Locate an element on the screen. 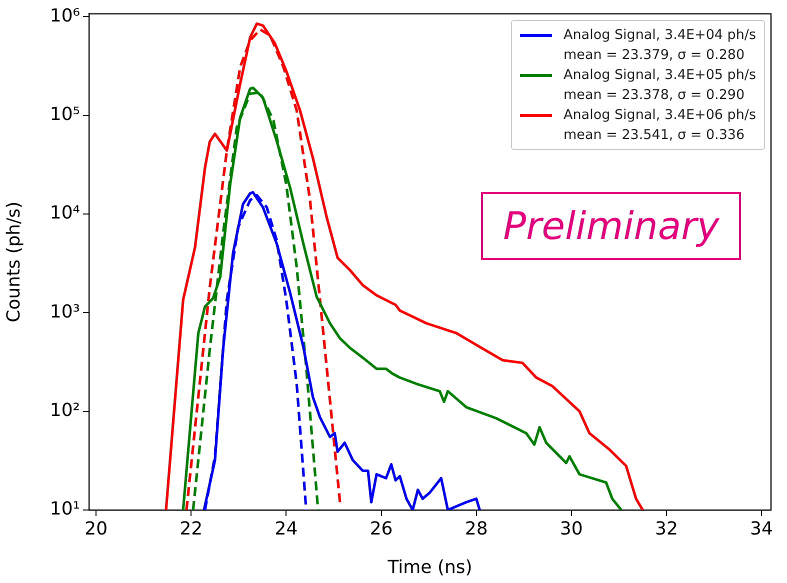  annotation: Preliminary is located at coordinates (611, 226).